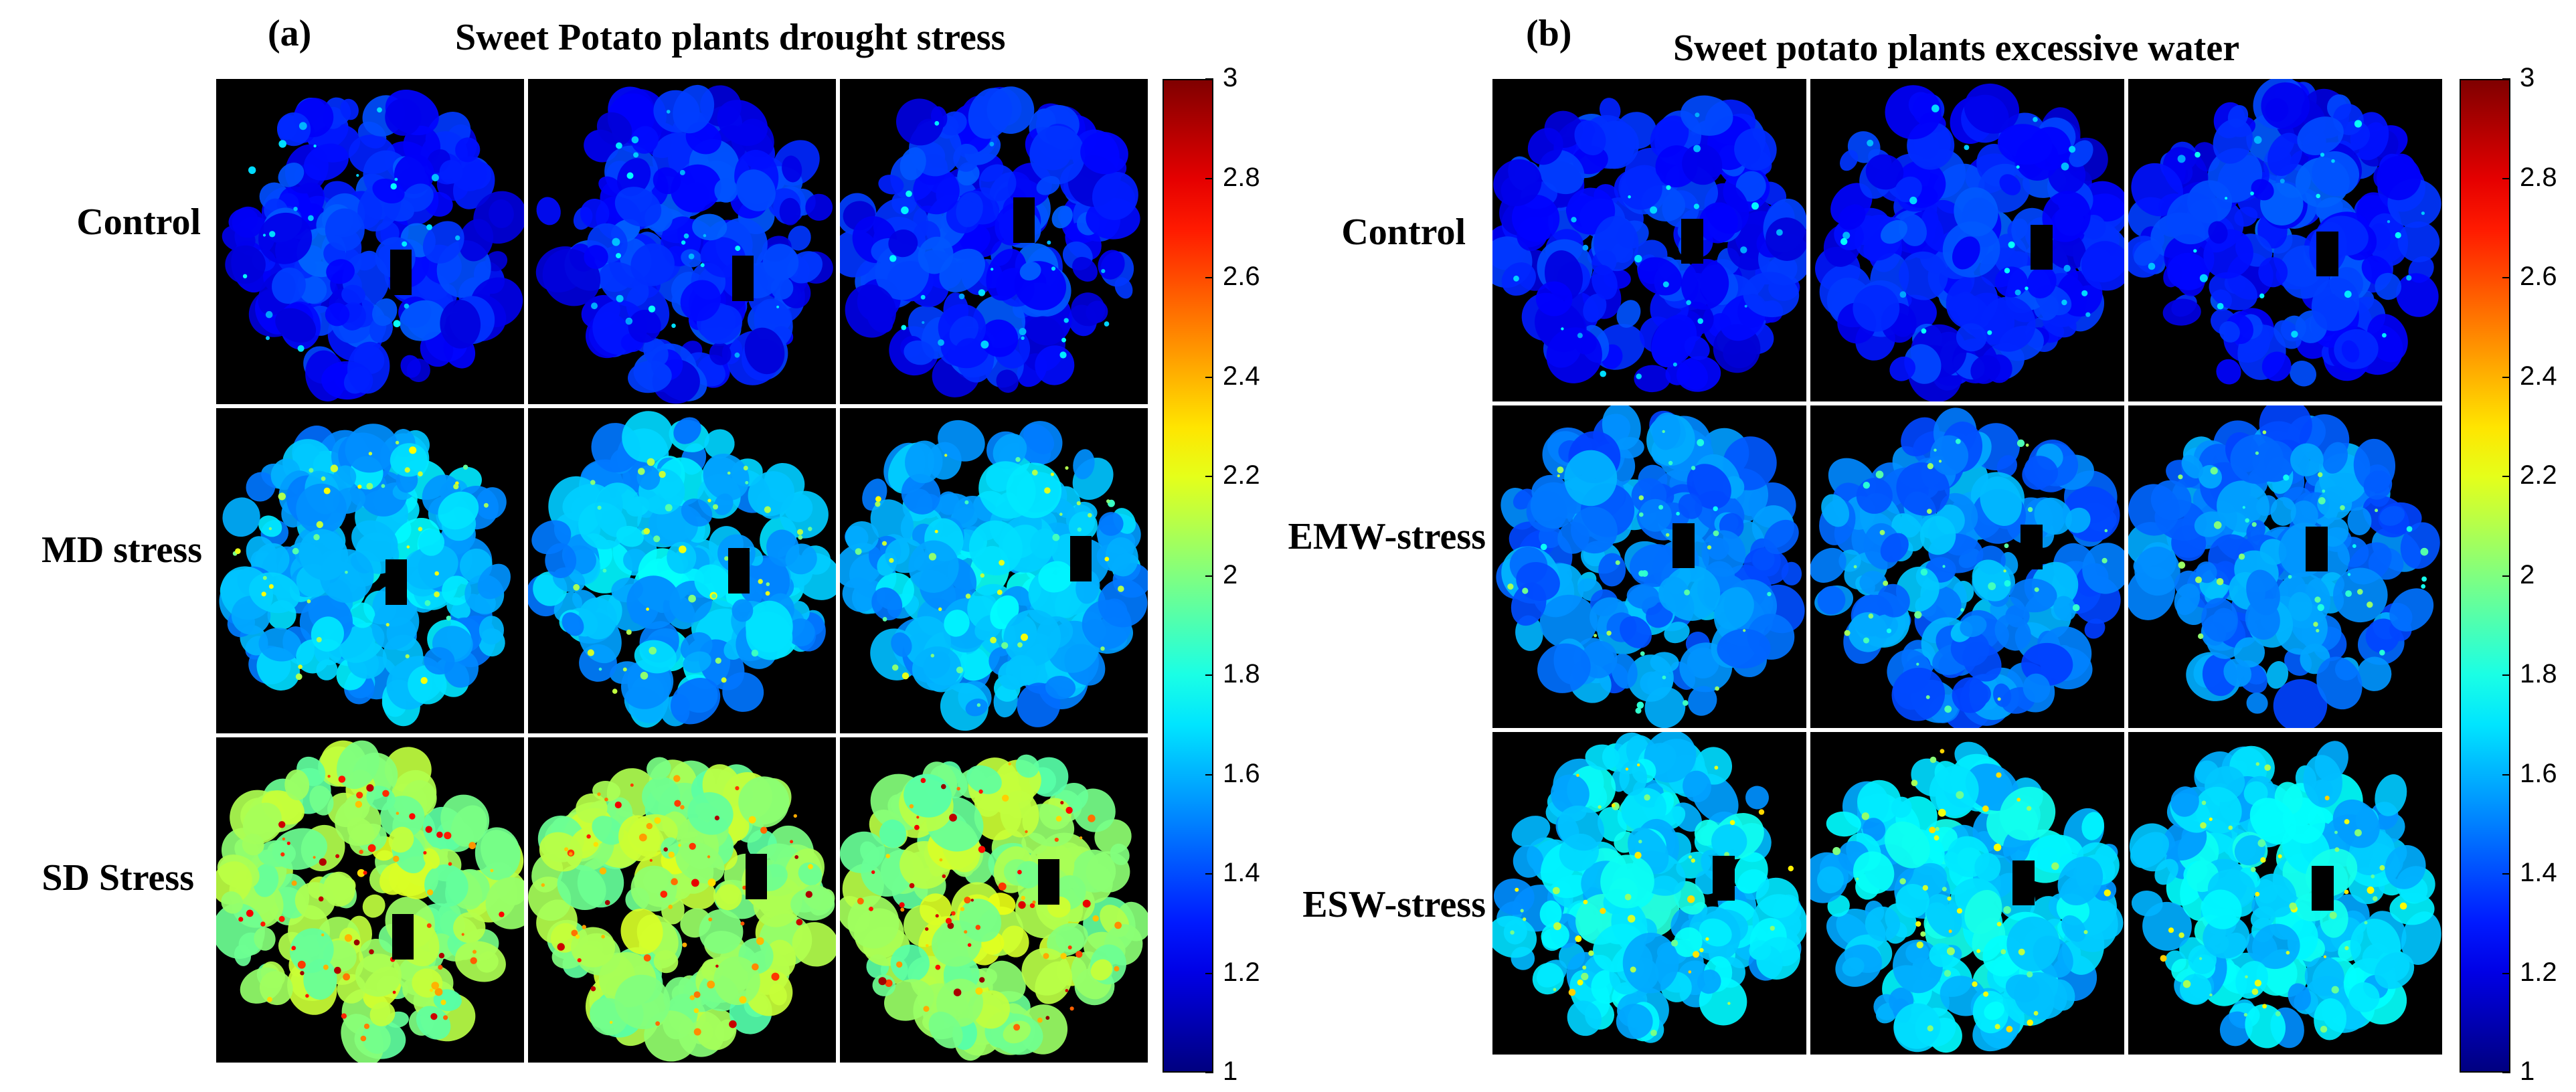 The width and height of the screenshot is (2576, 1092). What do you see at coordinates (1387, 536) in the screenshot?
I see `panel-b-row-label-emw-stress: EMW-stress` at bounding box center [1387, 536].